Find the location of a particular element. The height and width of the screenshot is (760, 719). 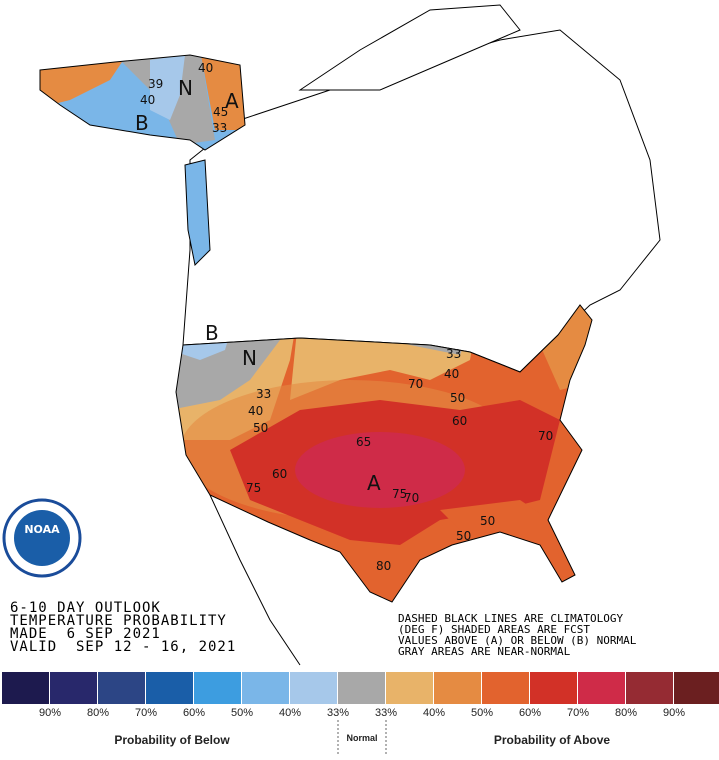

header-line: VALID SEP 12 - 16, 2021 is located at coordinates (123, 647).